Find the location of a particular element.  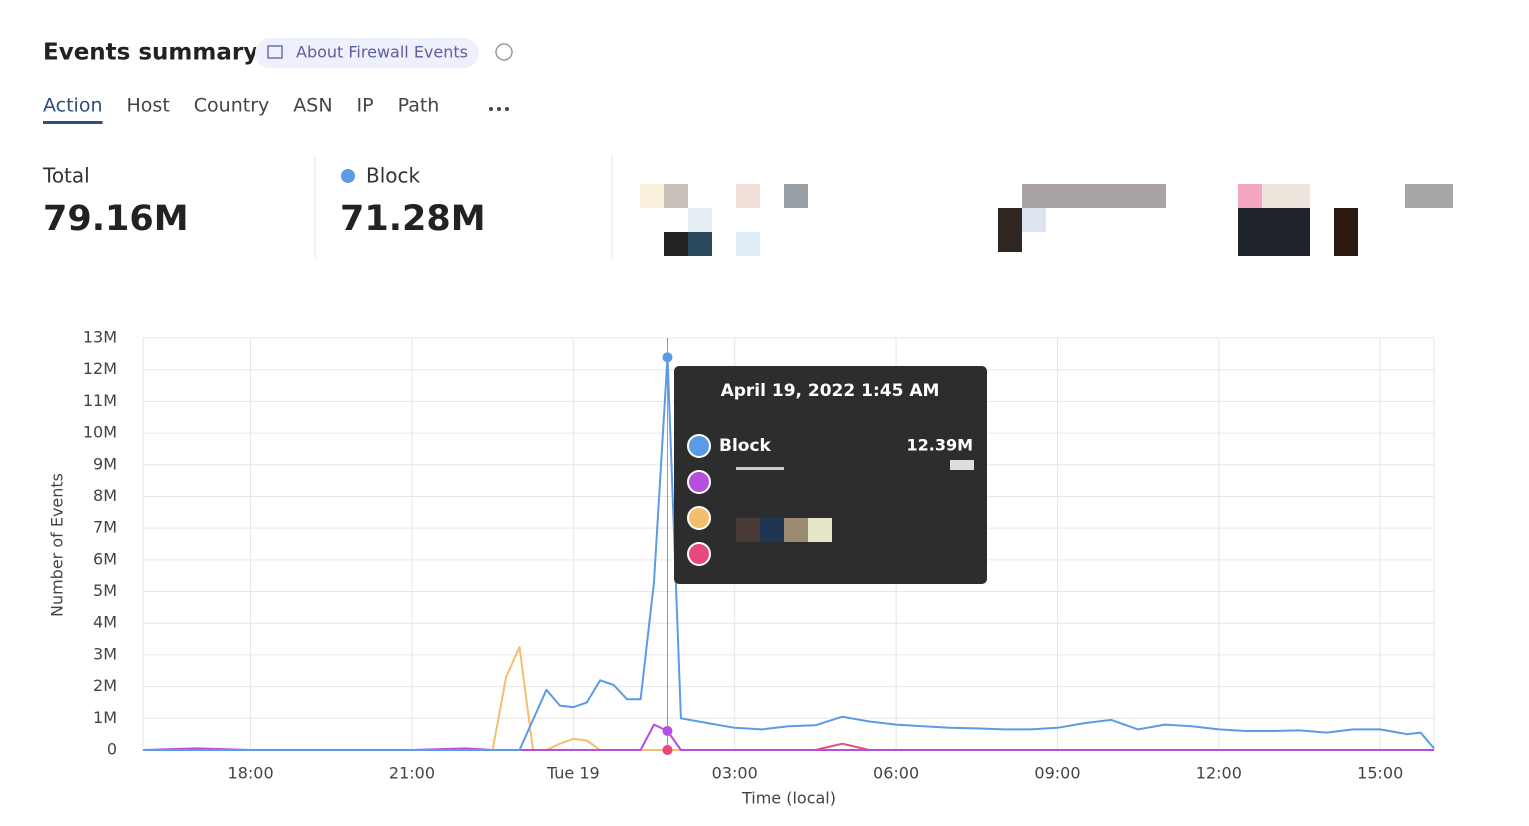

x-tick-label: 09:00 is located at coordinates (1057, 773).